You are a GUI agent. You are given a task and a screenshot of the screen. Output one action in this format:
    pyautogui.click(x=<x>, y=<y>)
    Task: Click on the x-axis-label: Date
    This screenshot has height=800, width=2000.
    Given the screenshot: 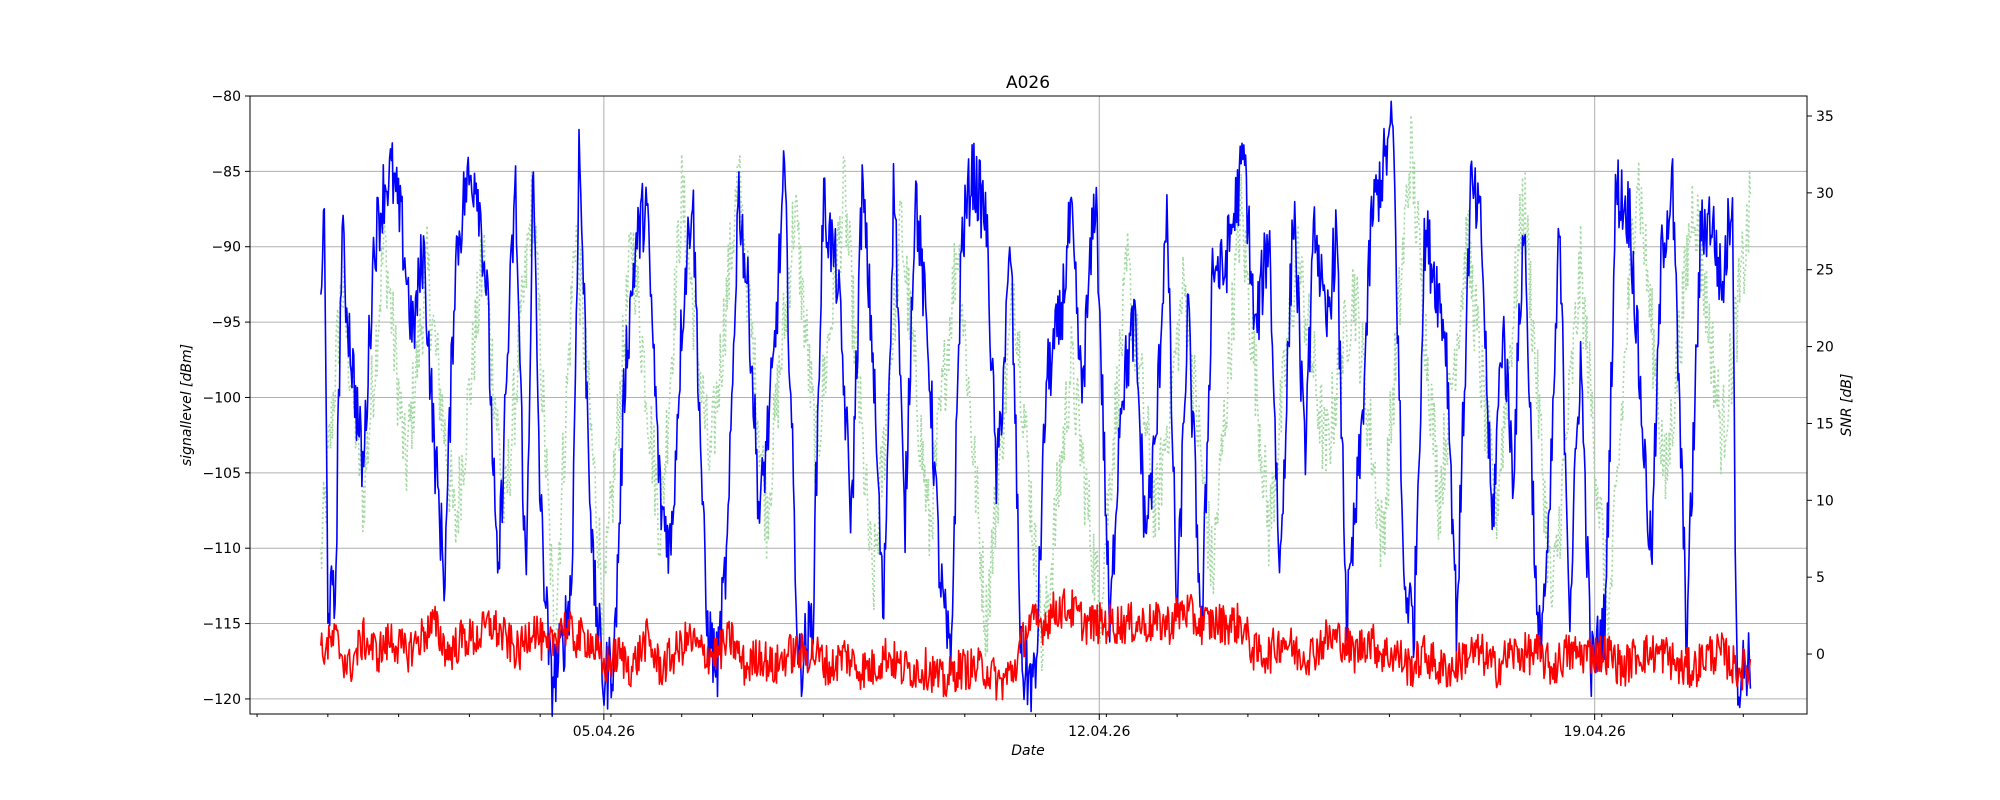 What is the action you would take?
    pyautogui.click(x=1027, y=751)
    